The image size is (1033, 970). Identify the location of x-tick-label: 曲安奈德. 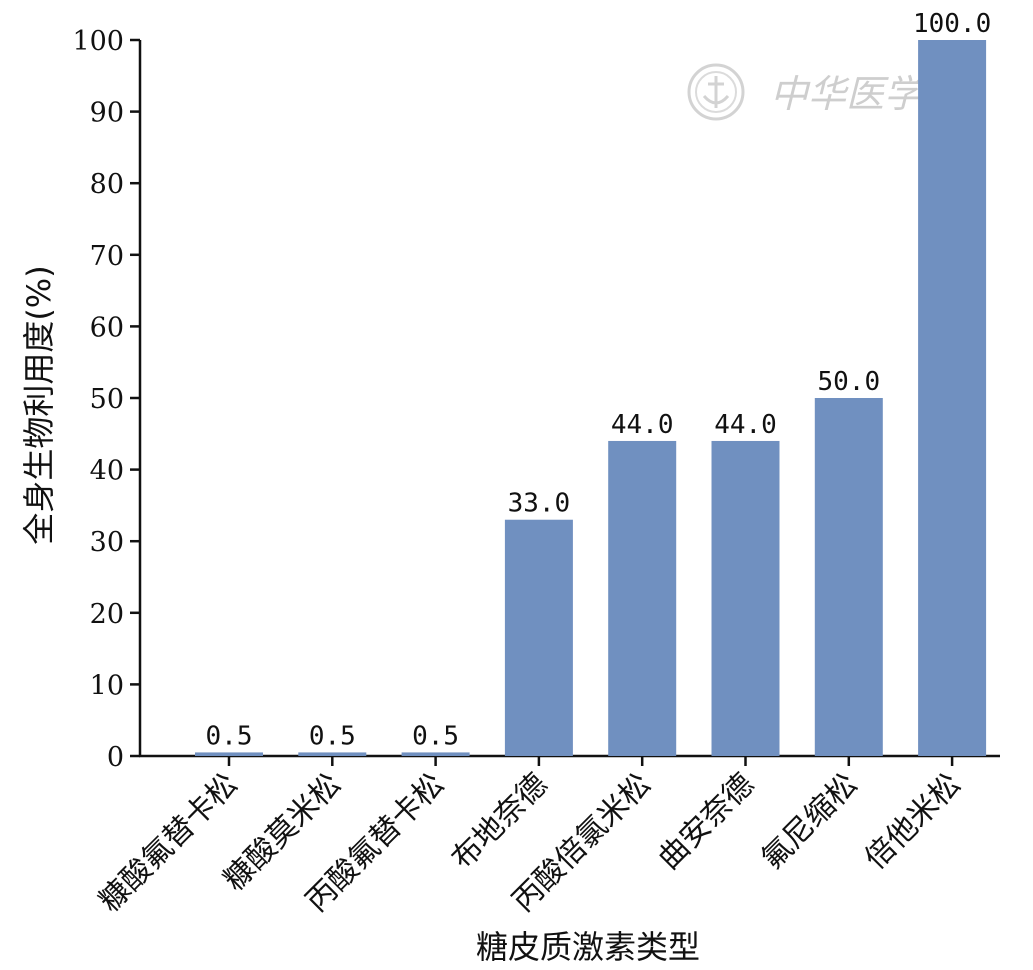
(707, 822).